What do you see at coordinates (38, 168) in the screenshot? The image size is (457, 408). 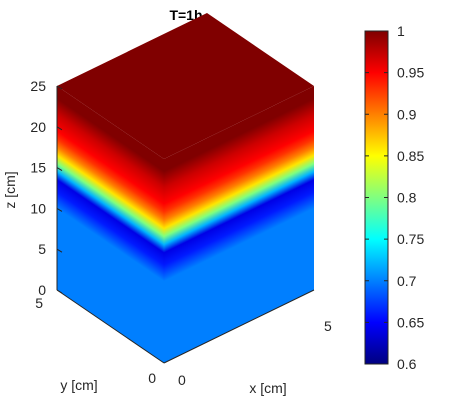 I see `z-tick-label: 15` at bounding box center [38, 168].